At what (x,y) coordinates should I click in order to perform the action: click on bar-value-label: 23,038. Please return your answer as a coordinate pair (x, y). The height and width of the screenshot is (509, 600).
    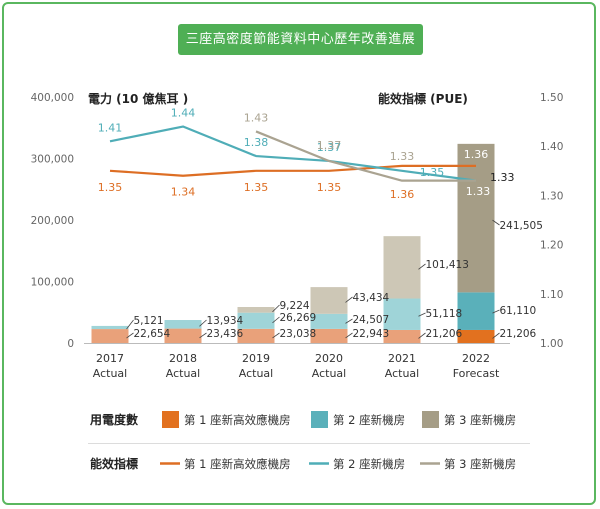
    Looking at the image, I should click on (298, 334).